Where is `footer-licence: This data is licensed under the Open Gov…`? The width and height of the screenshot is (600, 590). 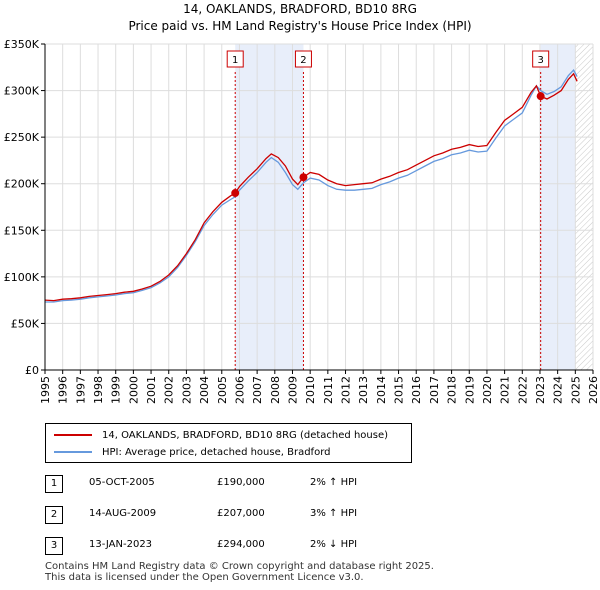
footer-licence: This data is licensed under the Open Gov… is located at coordinates (204, 577).